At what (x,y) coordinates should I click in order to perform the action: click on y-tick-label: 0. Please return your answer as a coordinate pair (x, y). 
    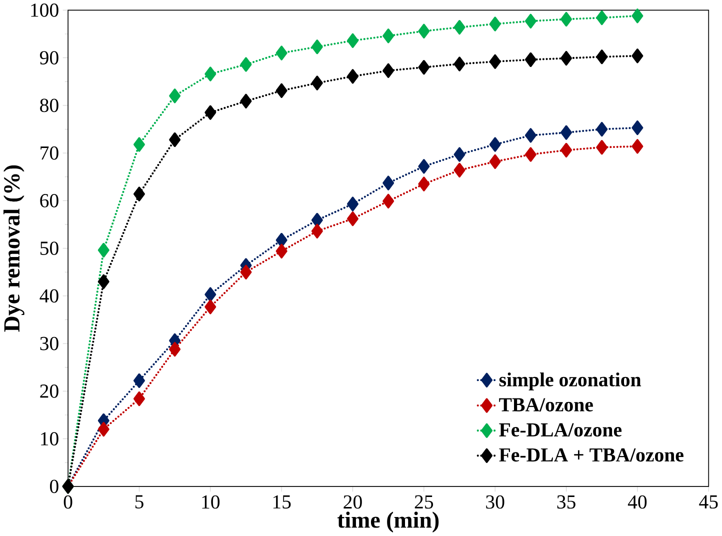
    Looking at the image, I should click on (54, 487).